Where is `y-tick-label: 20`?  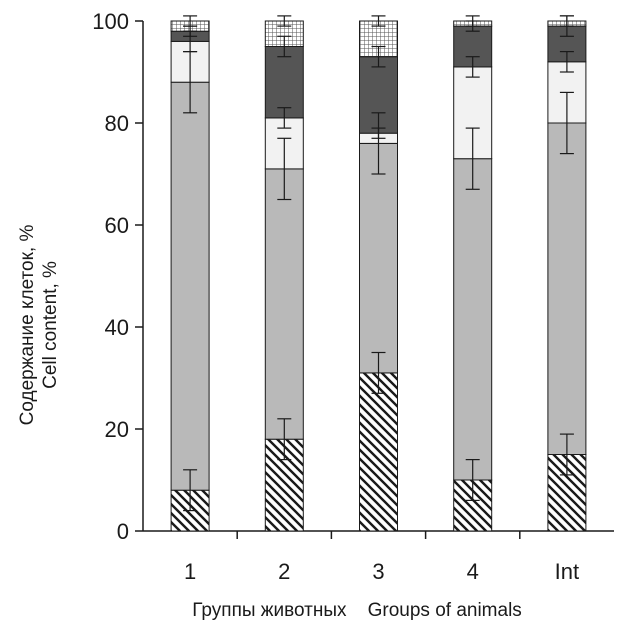 y-tick-label: 20 is located at coordinates (117, 429).